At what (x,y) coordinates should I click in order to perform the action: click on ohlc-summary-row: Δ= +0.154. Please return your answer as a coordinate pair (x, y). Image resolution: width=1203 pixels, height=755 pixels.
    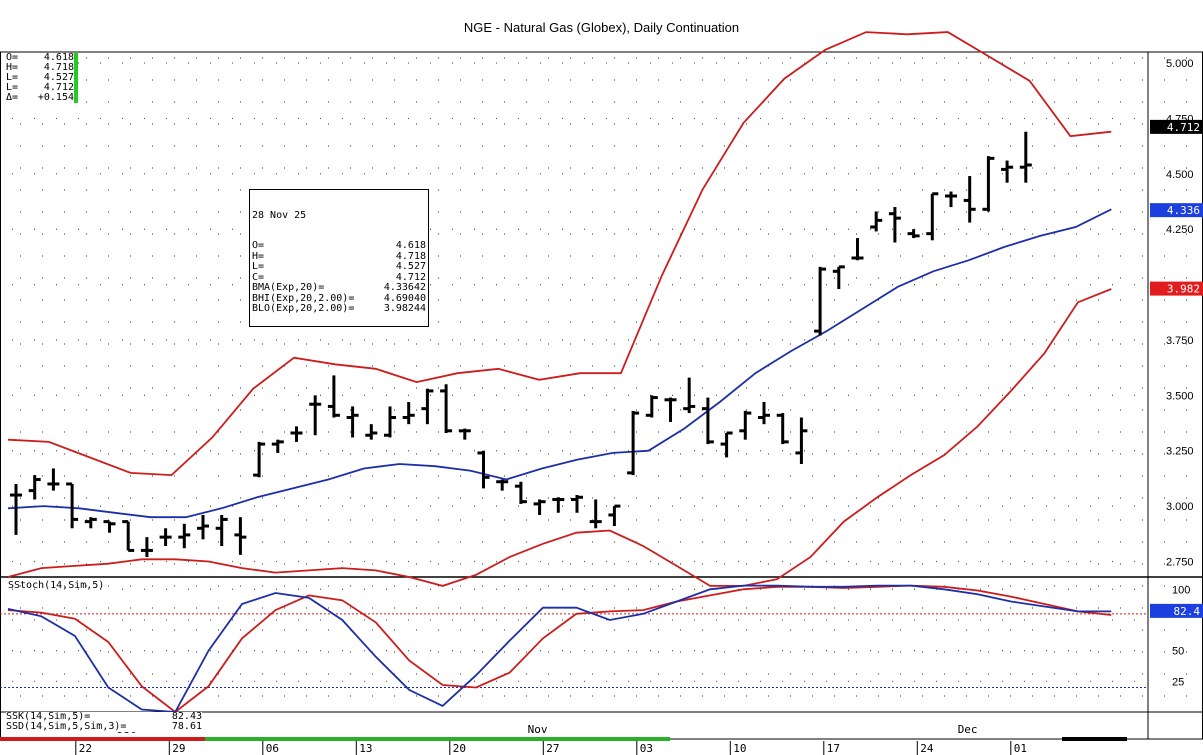
    Looking at the image, I should click on (42, 98).